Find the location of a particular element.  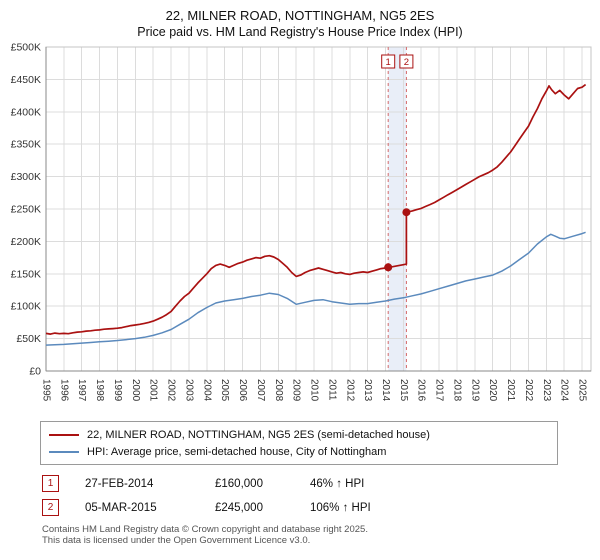

svg-text: 2006 is located at coordinates (242, 390).